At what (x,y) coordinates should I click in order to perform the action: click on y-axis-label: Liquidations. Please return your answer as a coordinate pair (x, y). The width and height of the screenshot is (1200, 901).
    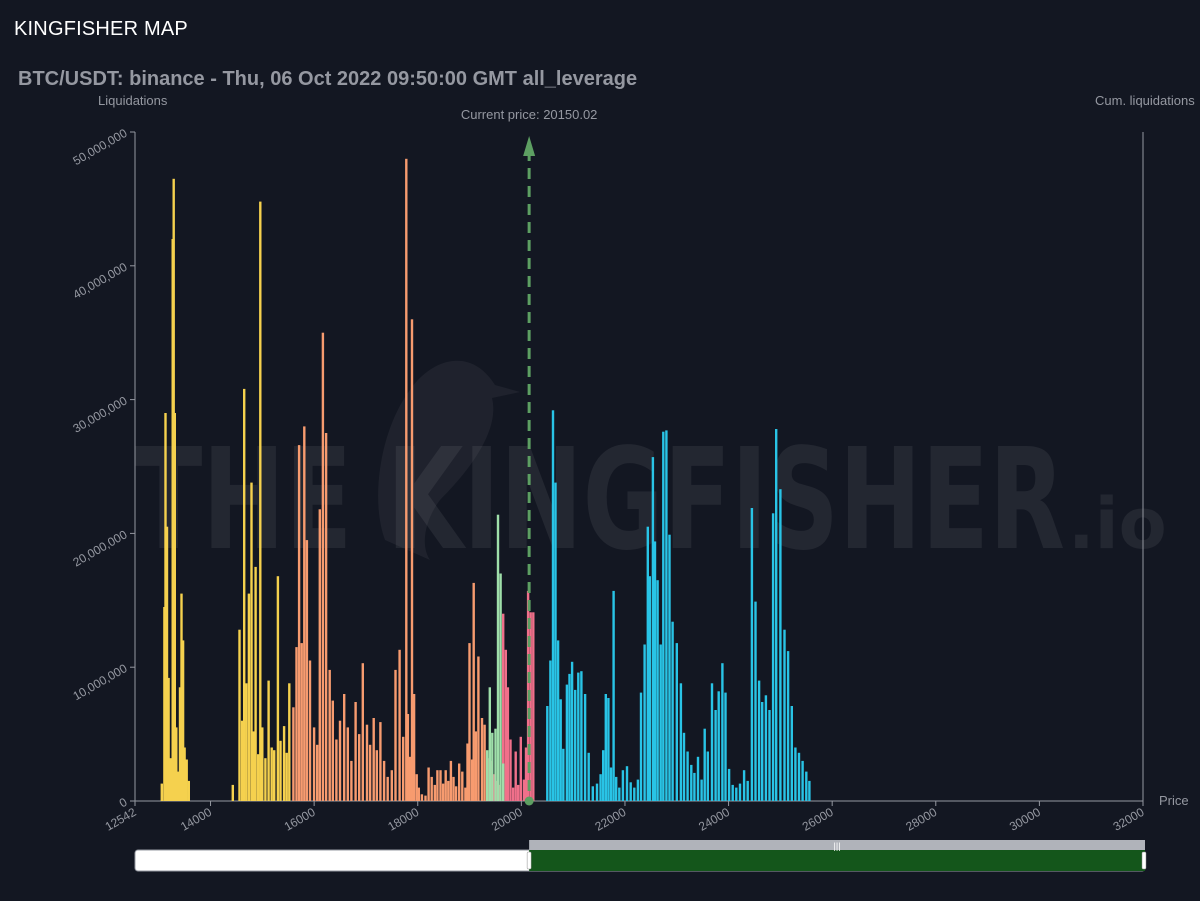
    Looking at the image, I should click on (133, 100).